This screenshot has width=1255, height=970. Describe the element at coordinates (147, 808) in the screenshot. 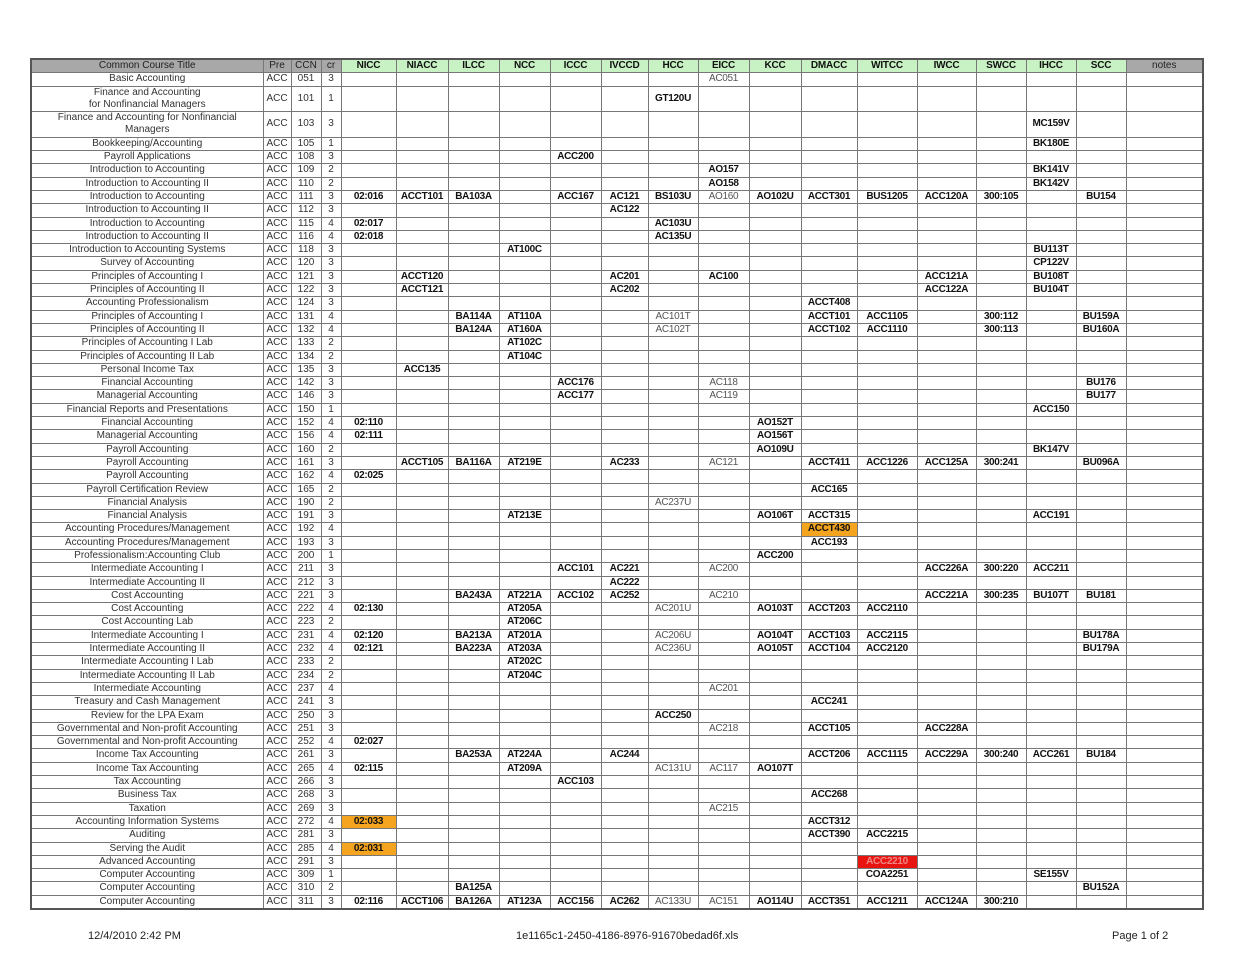

I see `course-title: Taxation` at that location.